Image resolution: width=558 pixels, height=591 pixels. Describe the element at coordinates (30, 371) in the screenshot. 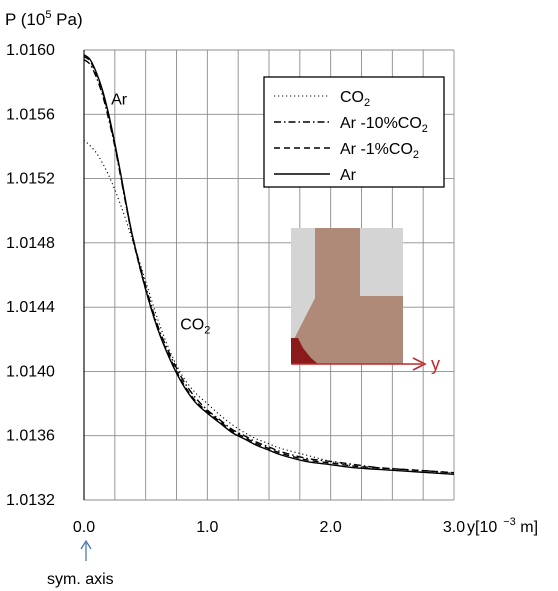

I see `y-tick-label: 1.0140` at that location.